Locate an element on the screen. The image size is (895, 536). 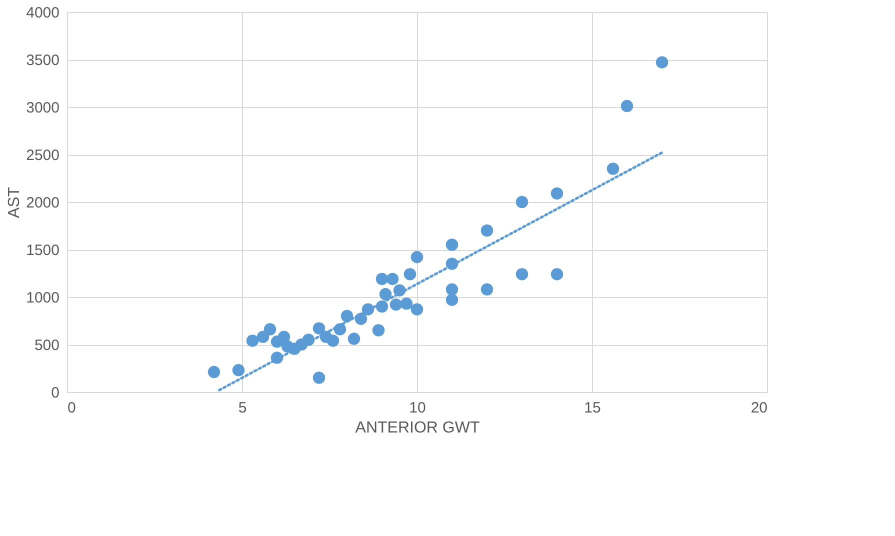
x-axis-title: ANTERIOR GWT is located at coordinates (417, 428).